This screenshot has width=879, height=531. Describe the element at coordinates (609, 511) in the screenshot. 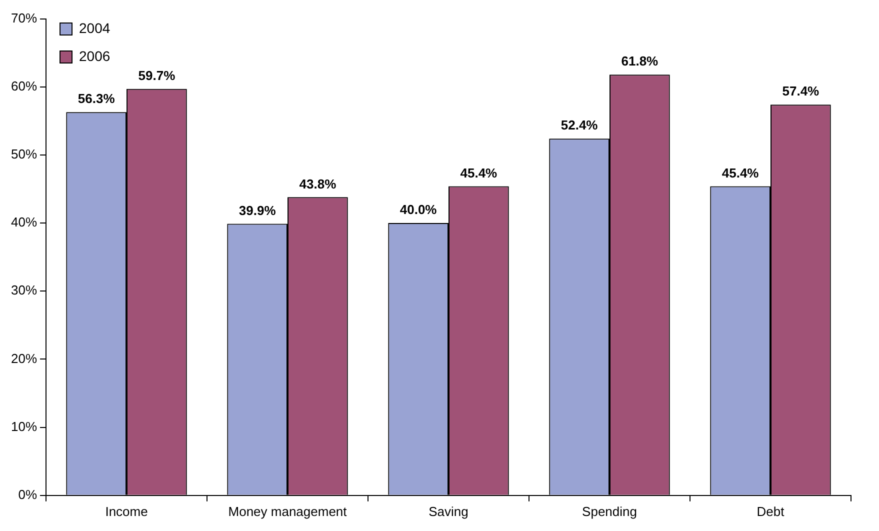

I see `x-tick-label: Spending` at that location.